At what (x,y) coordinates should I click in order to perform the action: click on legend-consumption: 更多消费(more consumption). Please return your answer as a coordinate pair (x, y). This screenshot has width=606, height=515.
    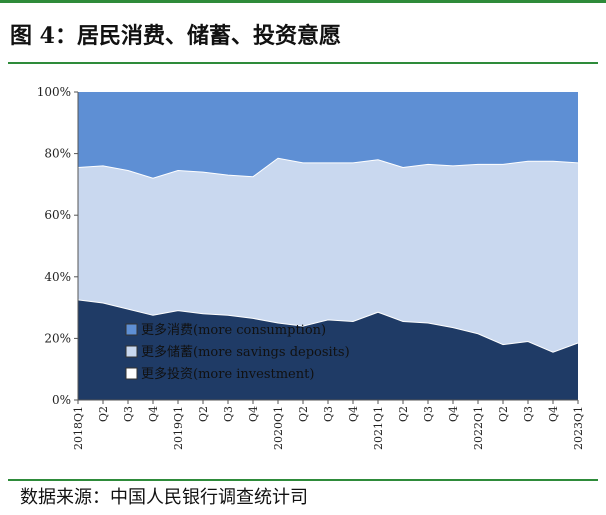
    Looking at the image, I should click on (225, 330).